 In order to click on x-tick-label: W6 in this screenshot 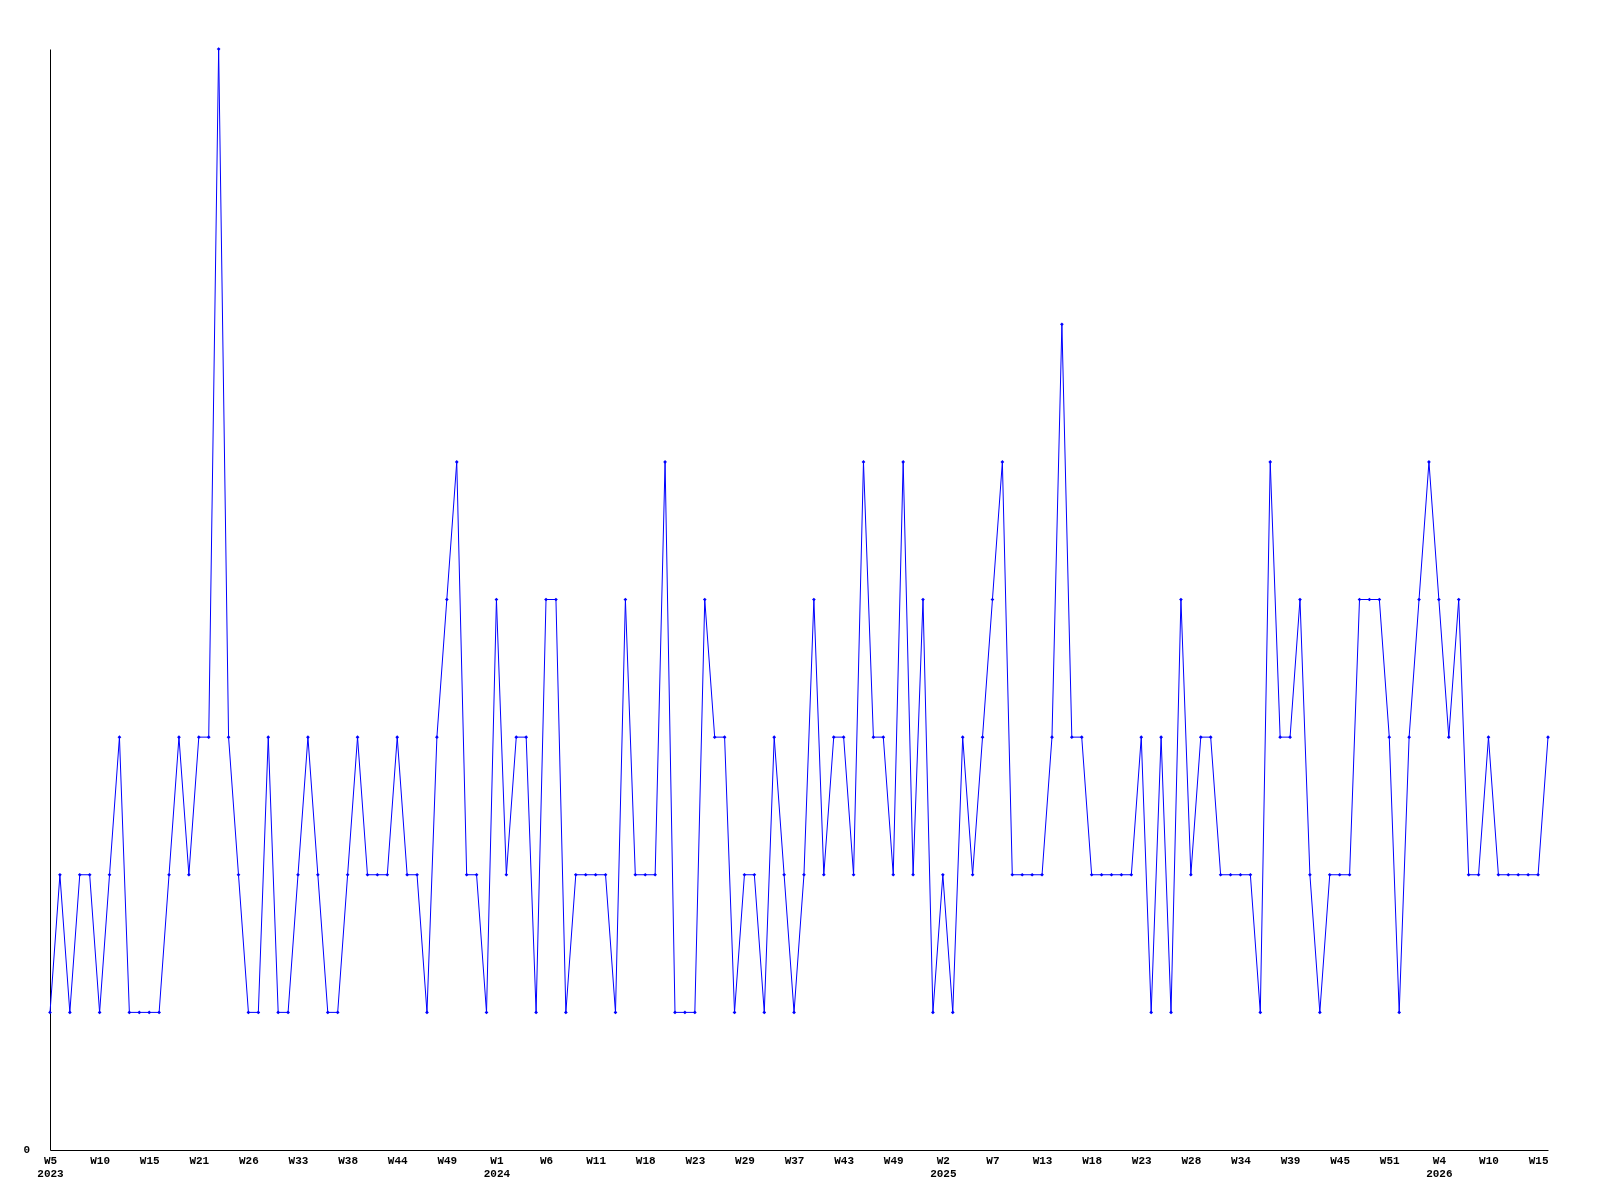, I will do `click(546, 1160)`.